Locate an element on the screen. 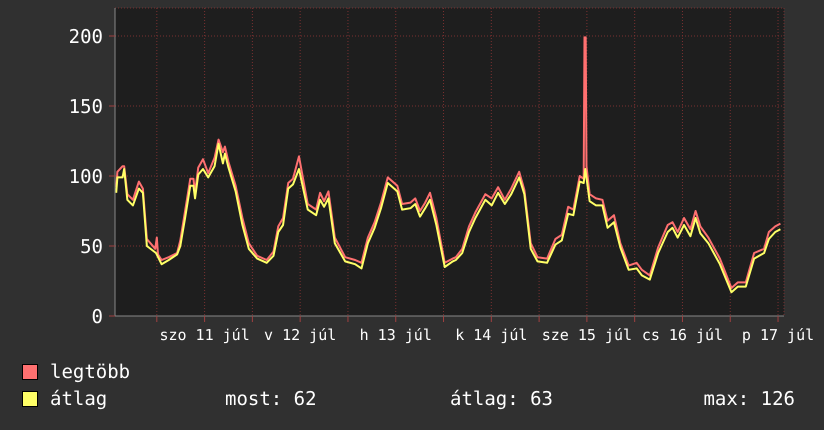 The width and height of the screenshot is (824, 430). legend-label: legtöbb is located at coordinates (91, 371).